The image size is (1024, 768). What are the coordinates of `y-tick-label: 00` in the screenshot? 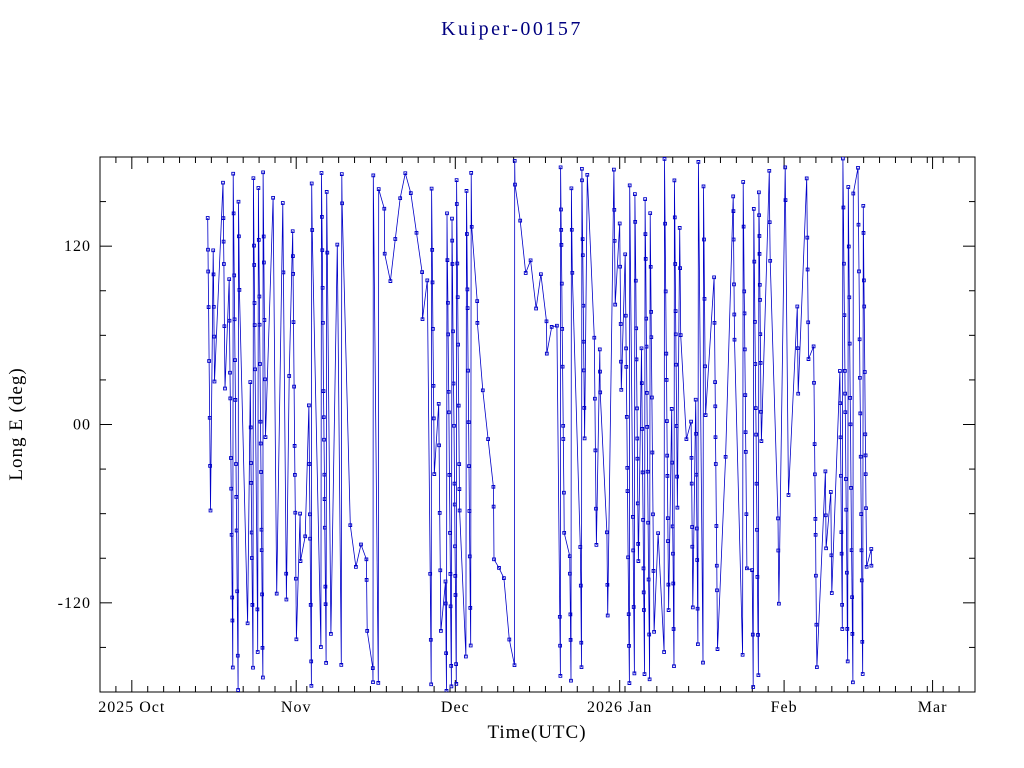 It's located at (82, 425).